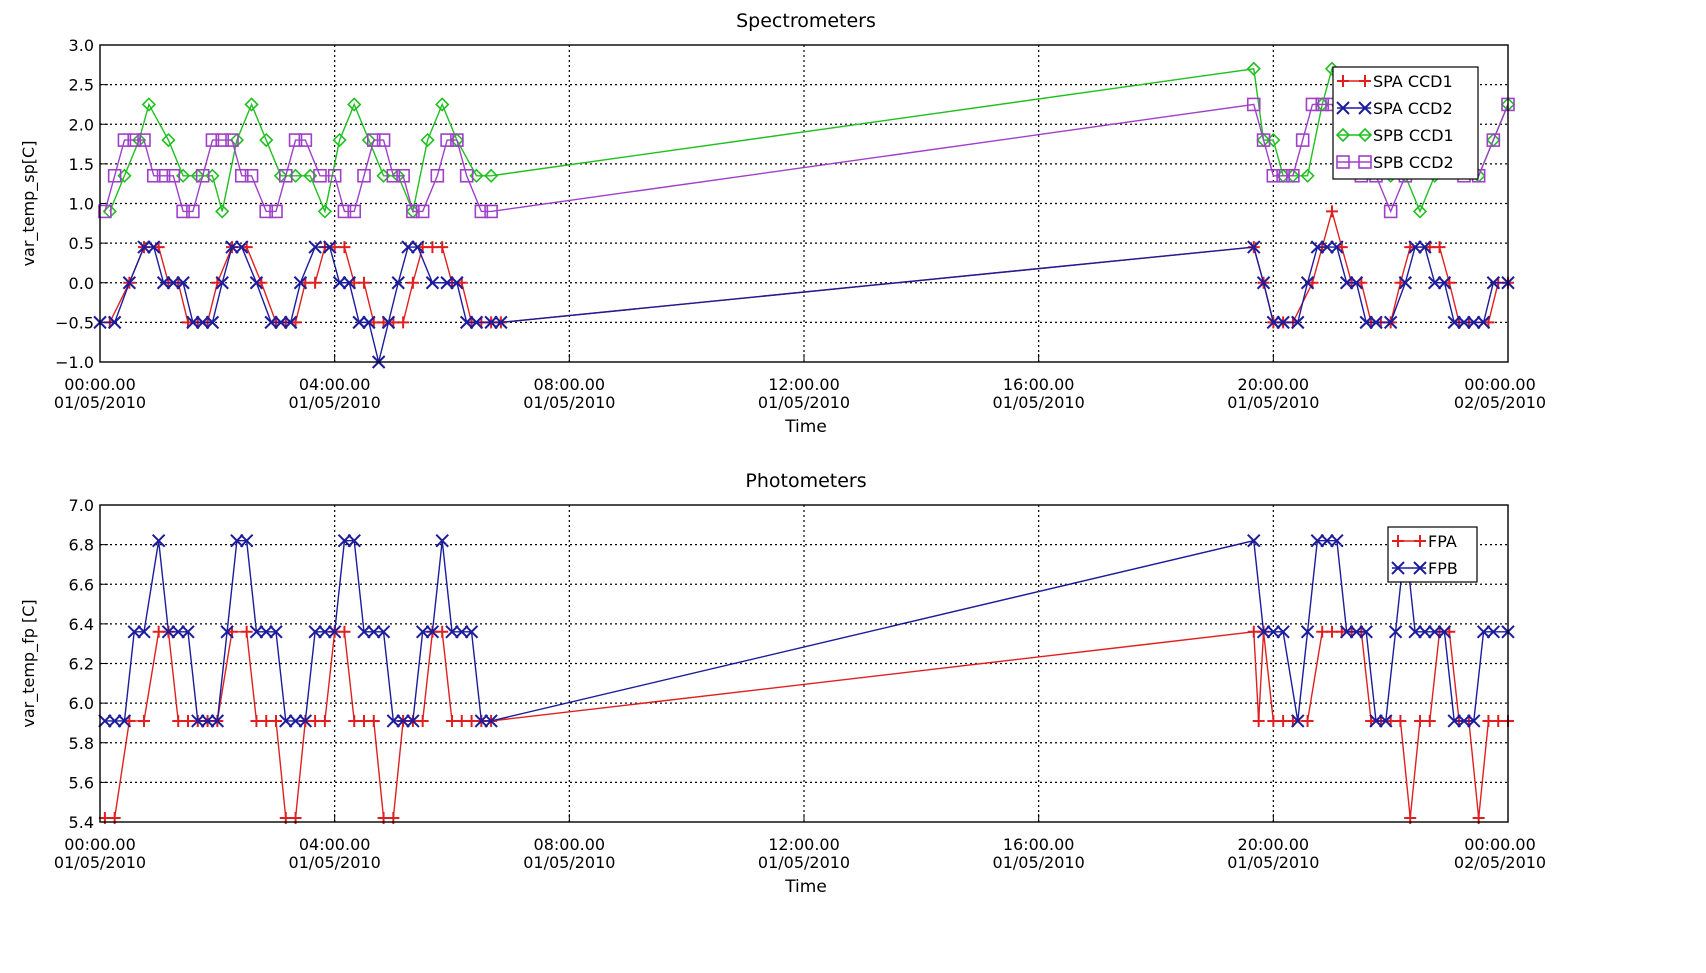 This screenshot has height=973, width=1706. Describe the element at coordinates (805, 887) in the screenshot. I see `x-axis-label: Time` at that location.